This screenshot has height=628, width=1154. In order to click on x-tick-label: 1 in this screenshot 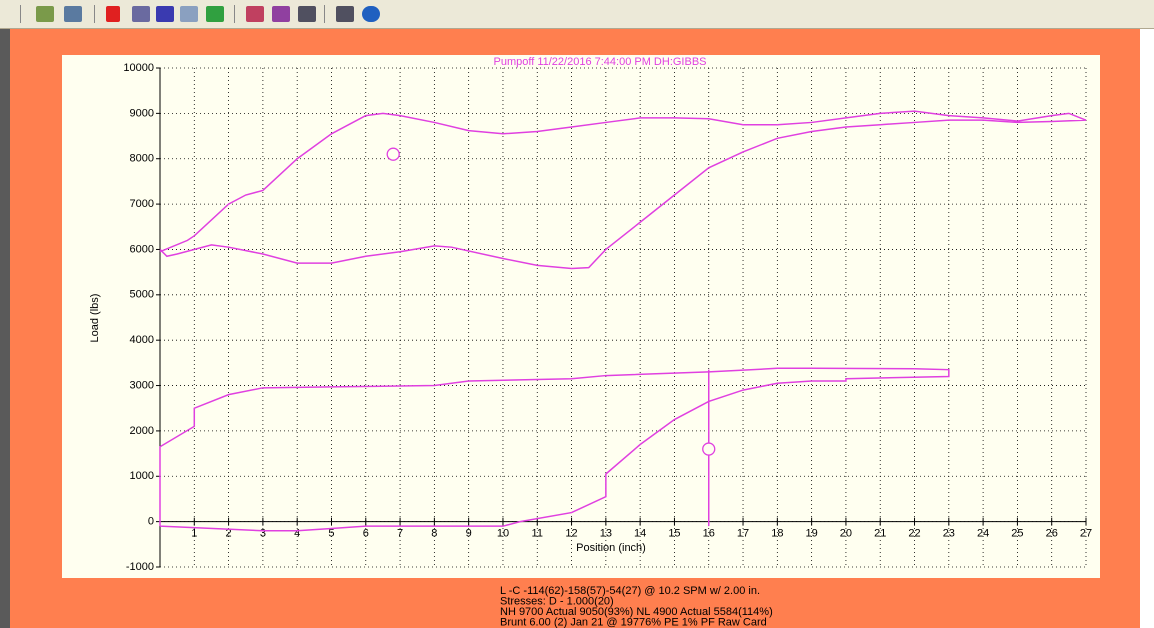, I will do `click(194, 534)`.